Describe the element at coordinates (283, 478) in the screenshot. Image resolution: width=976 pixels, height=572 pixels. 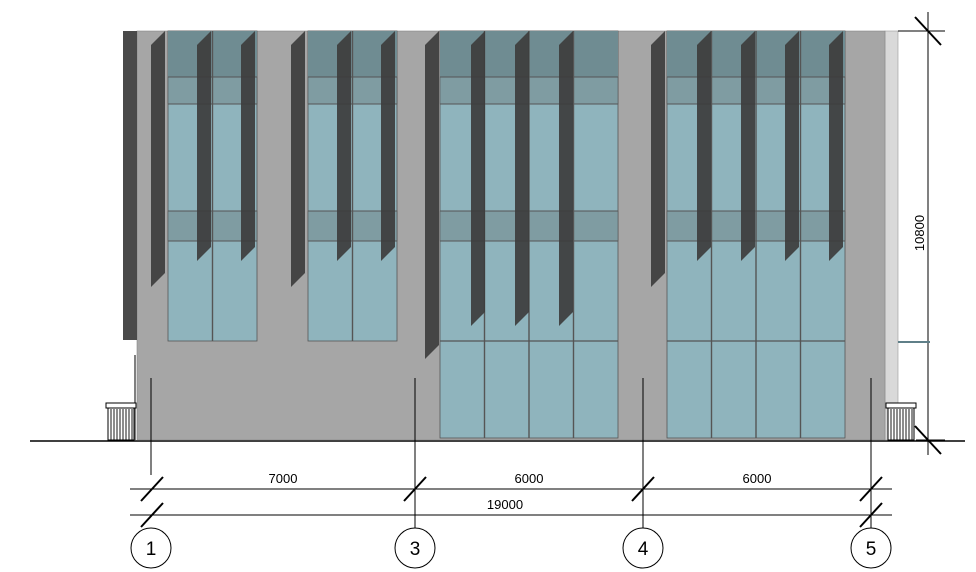
I see `span-label-1-3: 7000` at that location.